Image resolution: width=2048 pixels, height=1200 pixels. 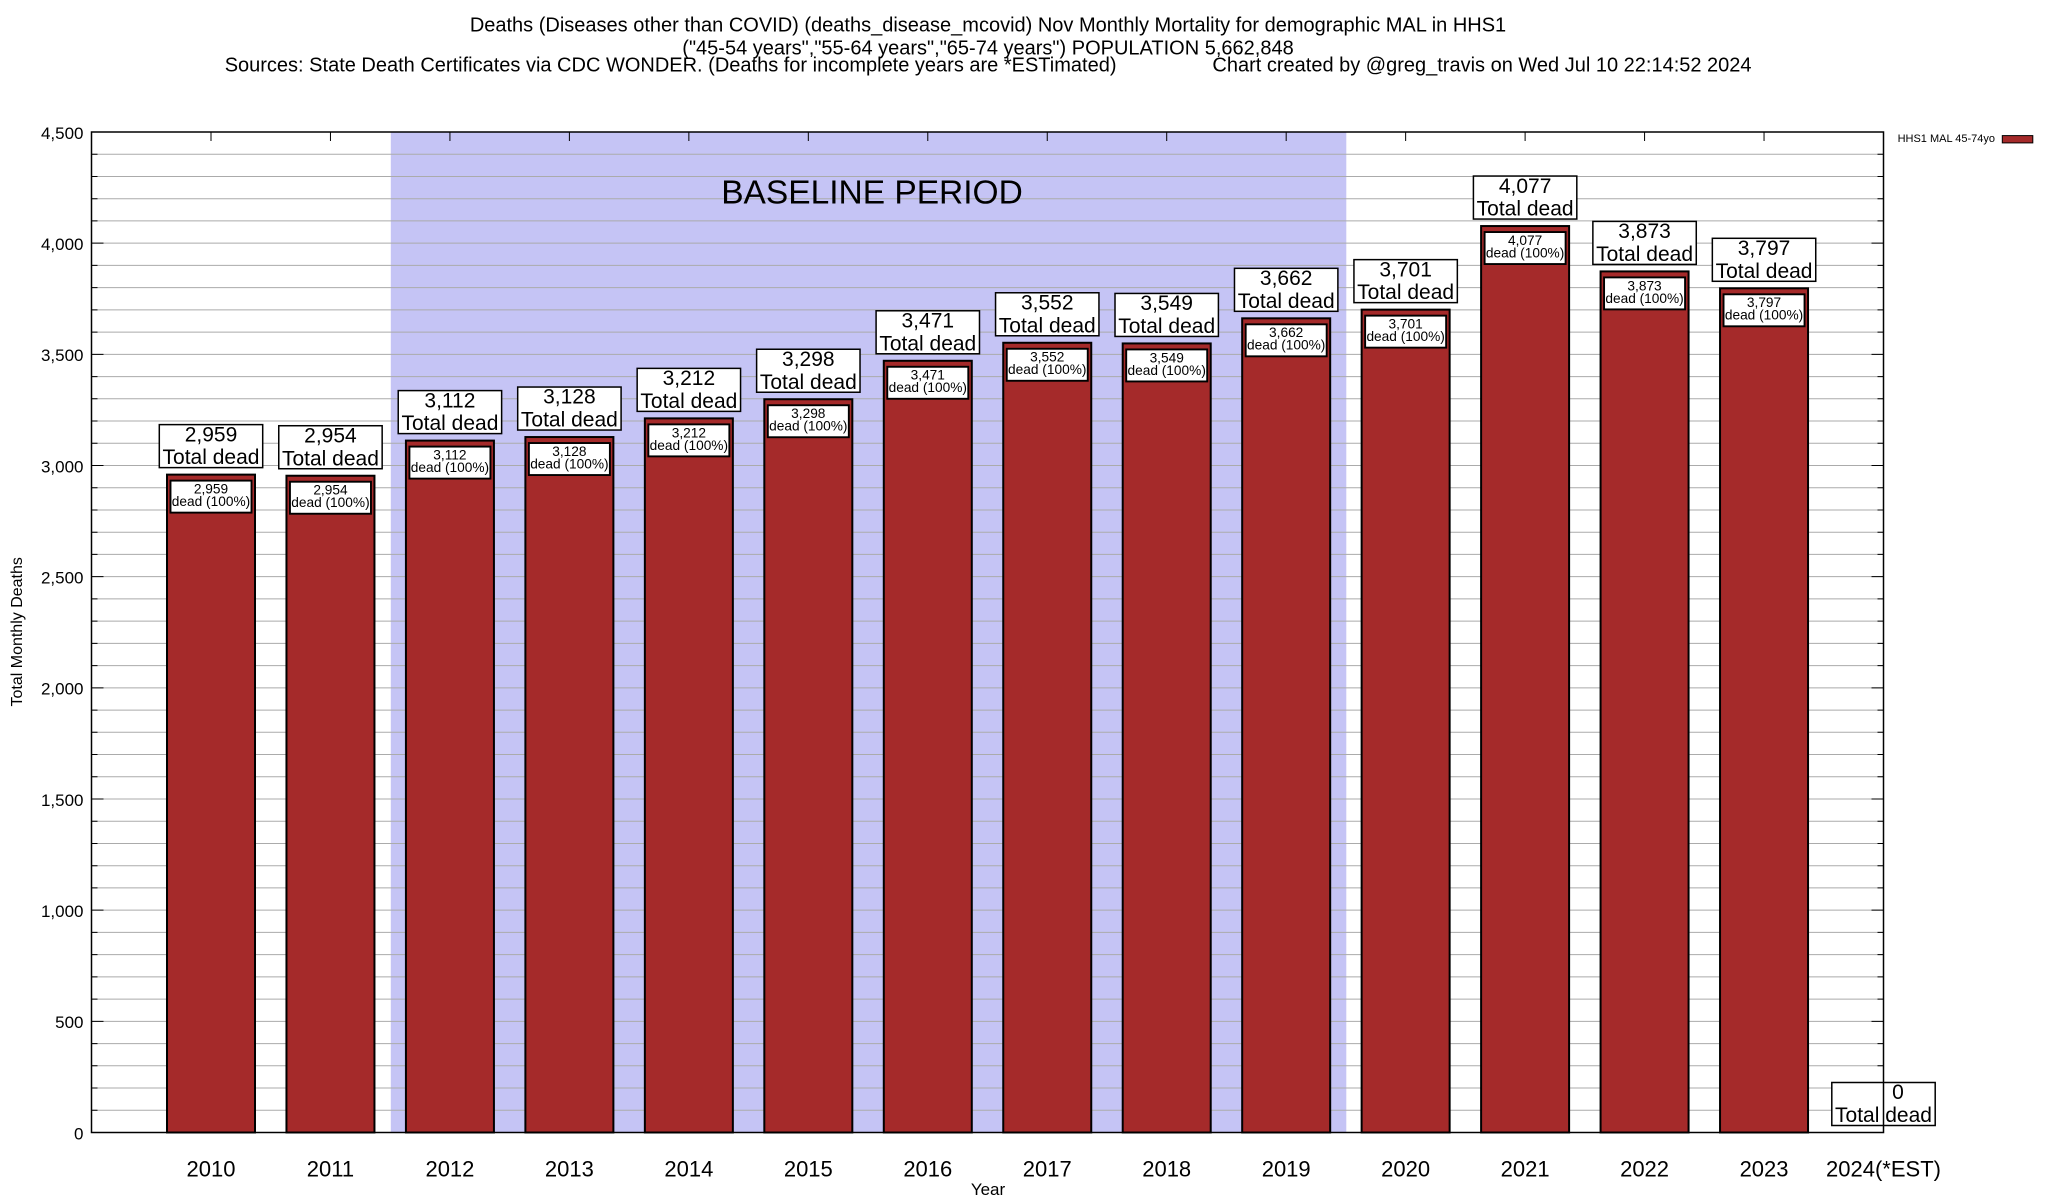 What do you see at coordinates (808, 1169) in the screenshot?
I see `svg-text: 2015` at bounding box center [808, 1169].